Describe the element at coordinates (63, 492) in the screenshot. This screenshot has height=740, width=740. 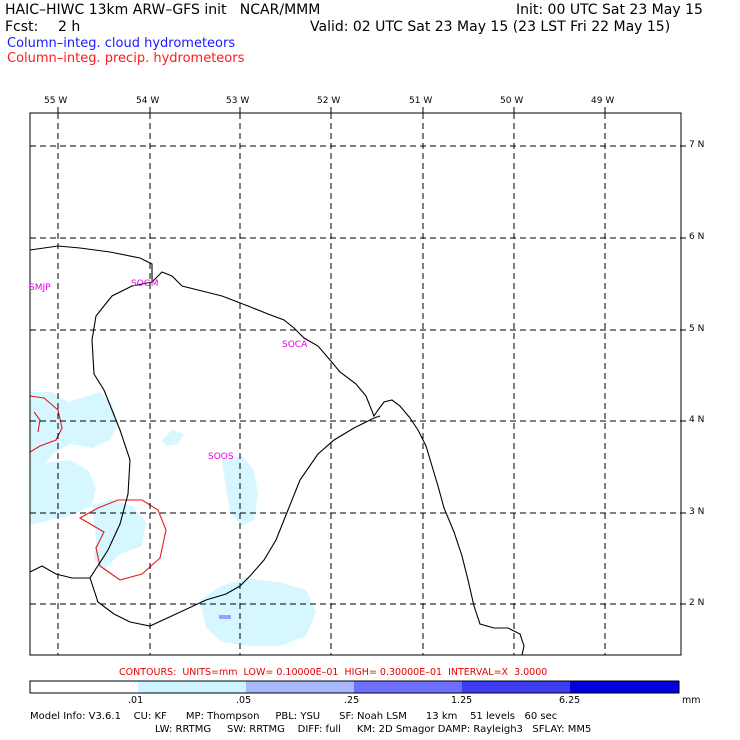
I see `cloud-area-west-lower` at that location.